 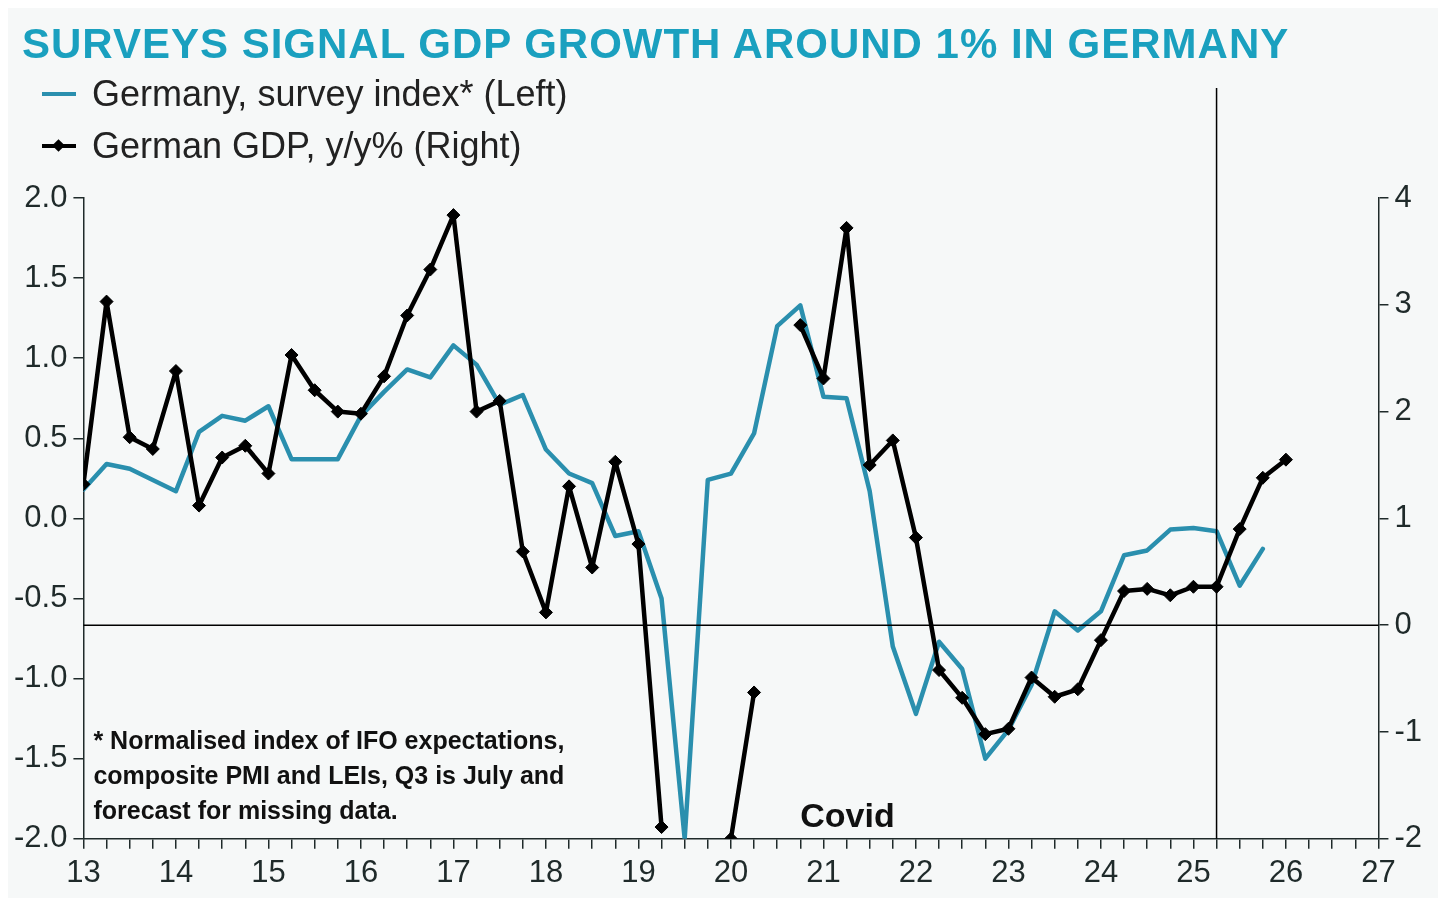 I want to click on y2-tick-label: -1, so click(x=1408, y=730).